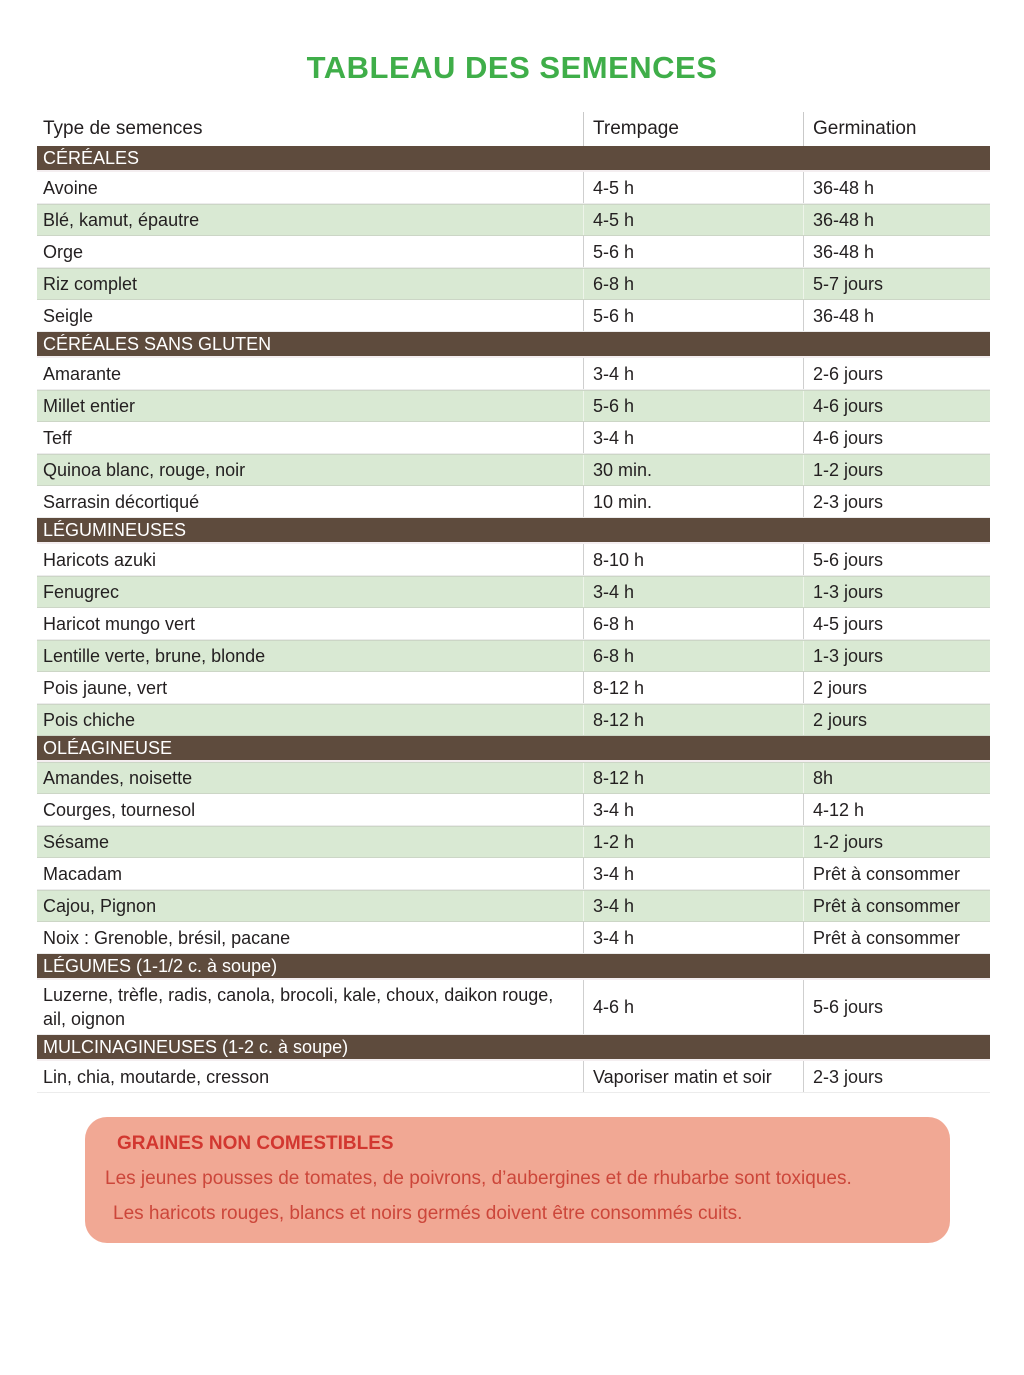 This screenshot has width=1024, height=1375. What do you see at coordinates (896, 129) in the screenshot?
I see `column-header-germination: Germination` at bounding box center [896, 129].